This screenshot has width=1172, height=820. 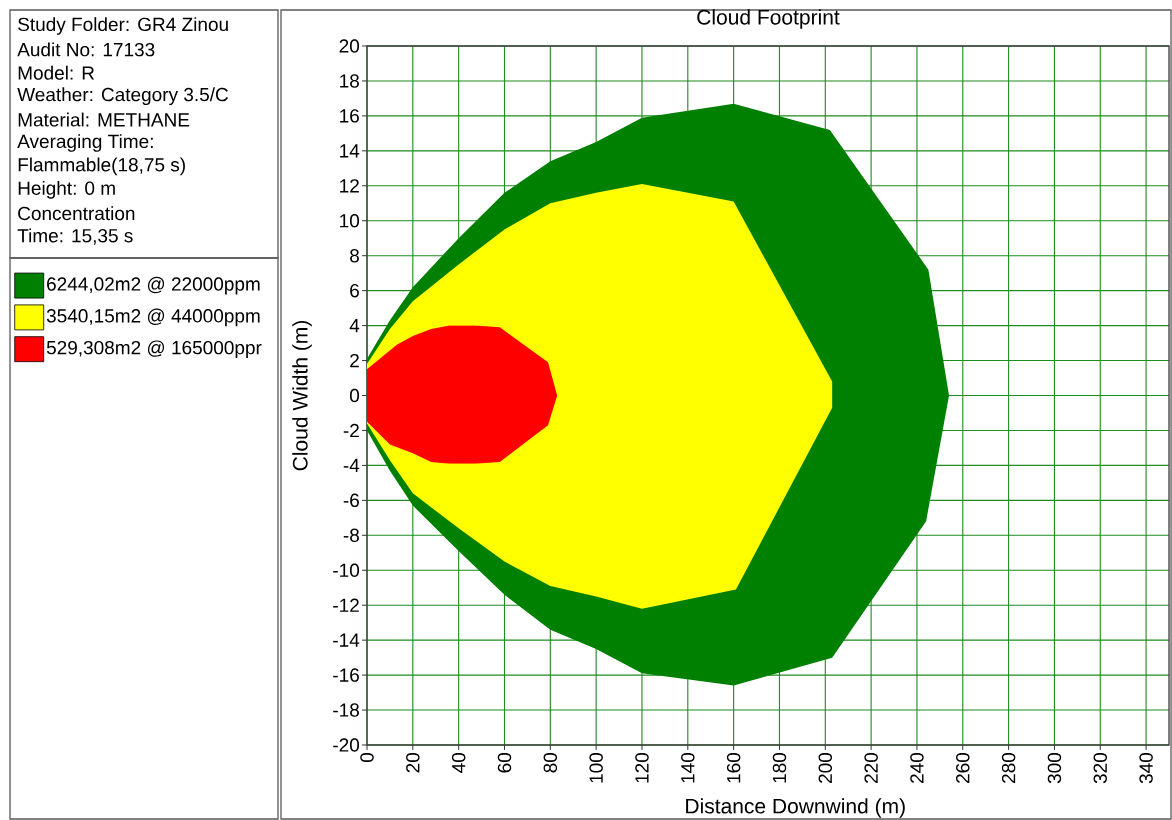 I want to click on x-axis-title: Distance Downwind (m), so click(x=795, y=808).